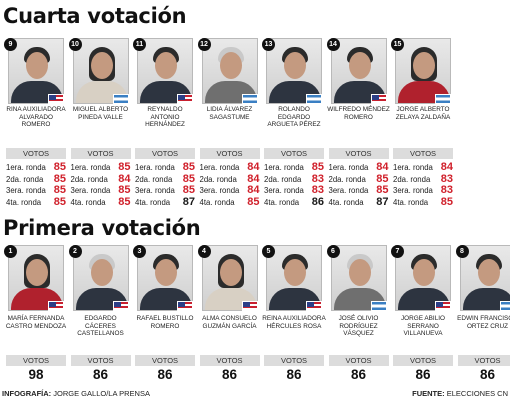  Describe the element at coordinates (36, 374) in the screenshot. I see `vote-total: 98` at that location.